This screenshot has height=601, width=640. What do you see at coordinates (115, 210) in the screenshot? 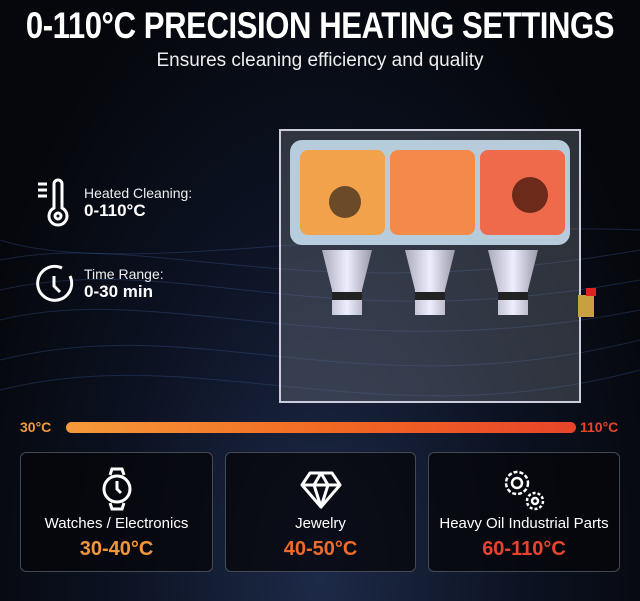
I see `spec-value: 0-110°C` at bounding box center [115, 210].